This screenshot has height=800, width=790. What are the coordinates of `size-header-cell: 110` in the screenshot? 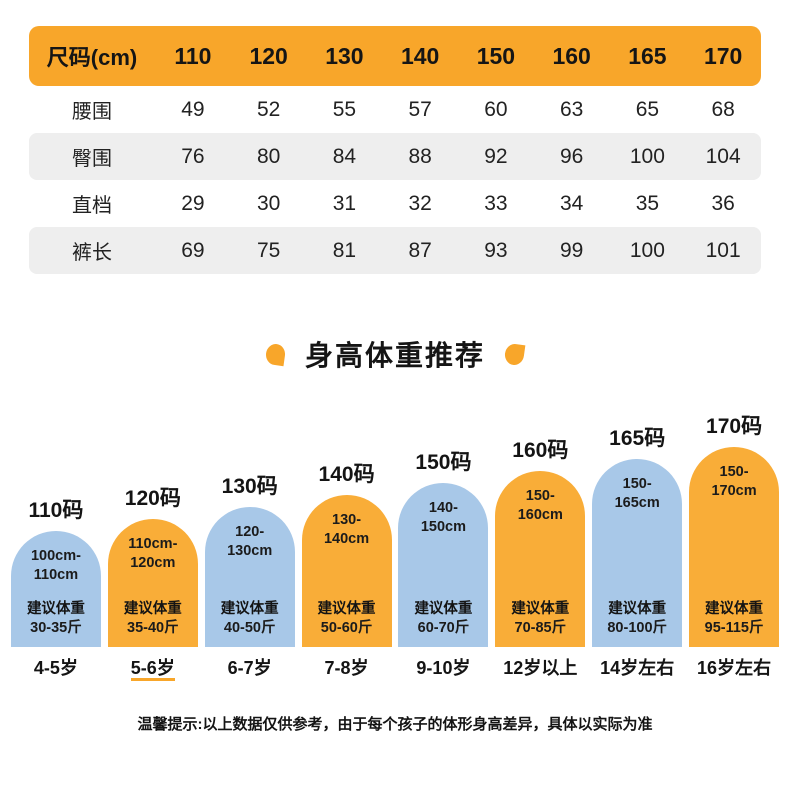 It's located at (193, 55).